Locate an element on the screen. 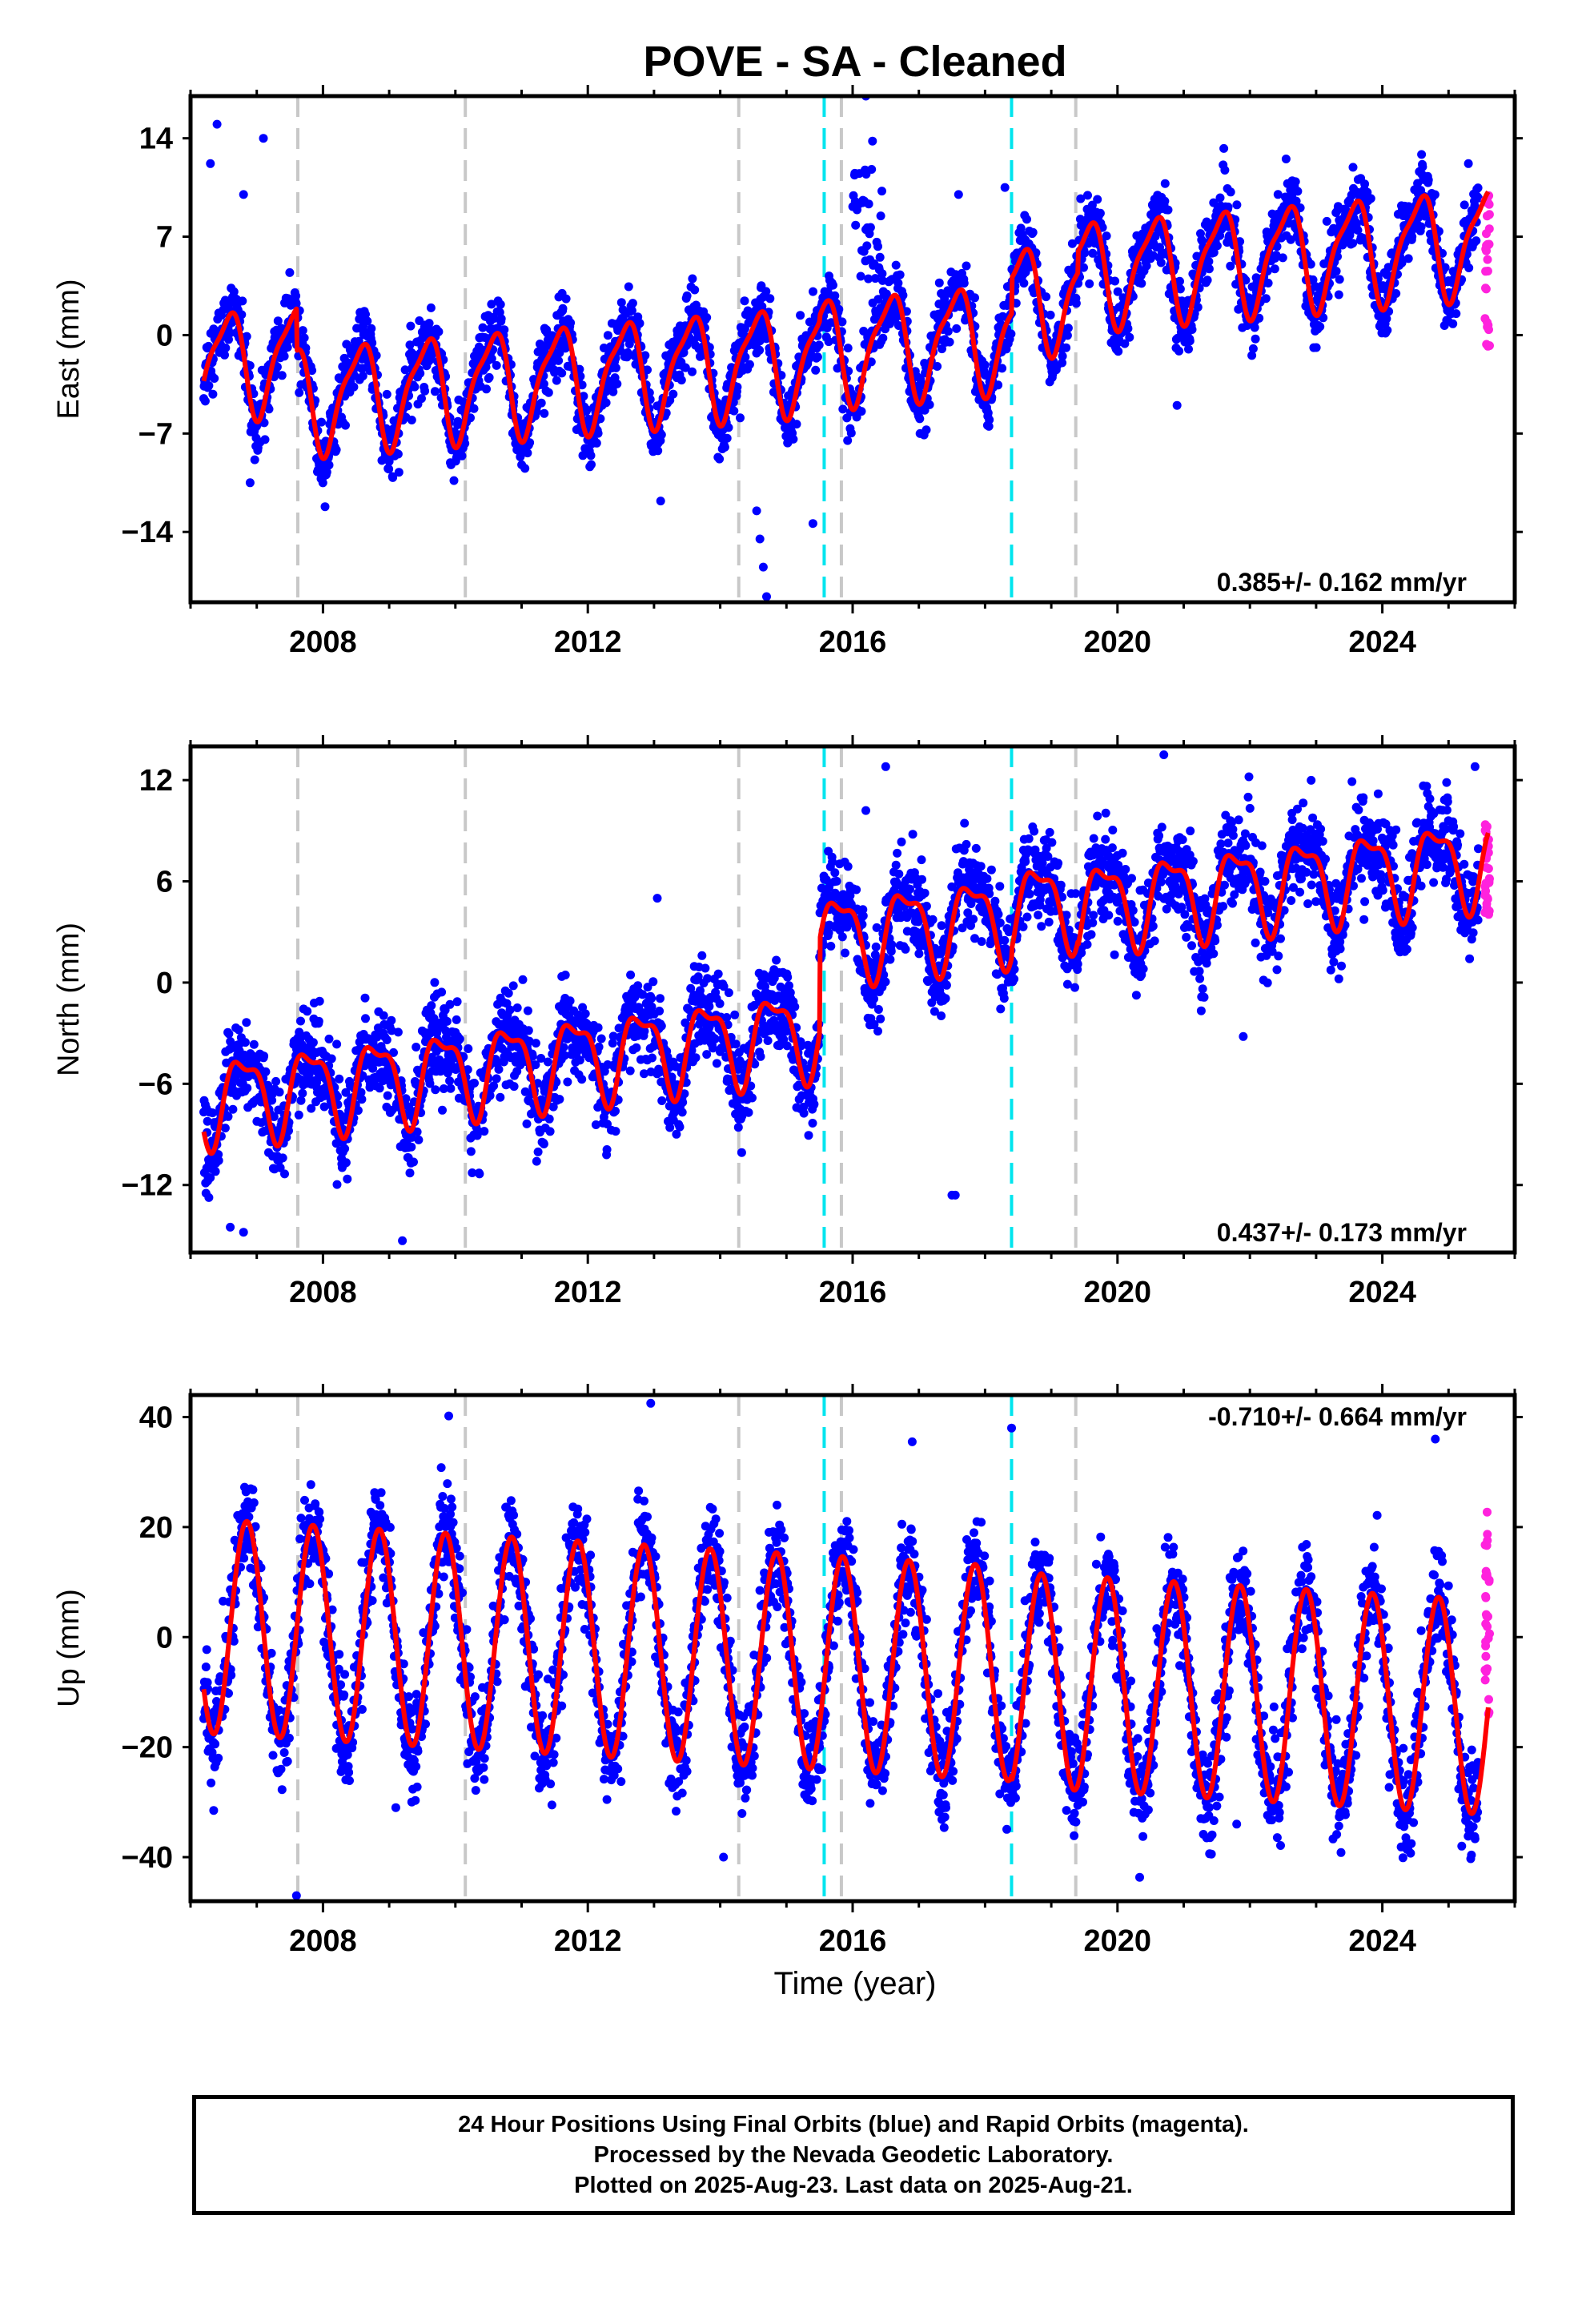 This screenshot has width=1582, height=2324. x-tick-label: 2008 is located at coordinates (323, 642).